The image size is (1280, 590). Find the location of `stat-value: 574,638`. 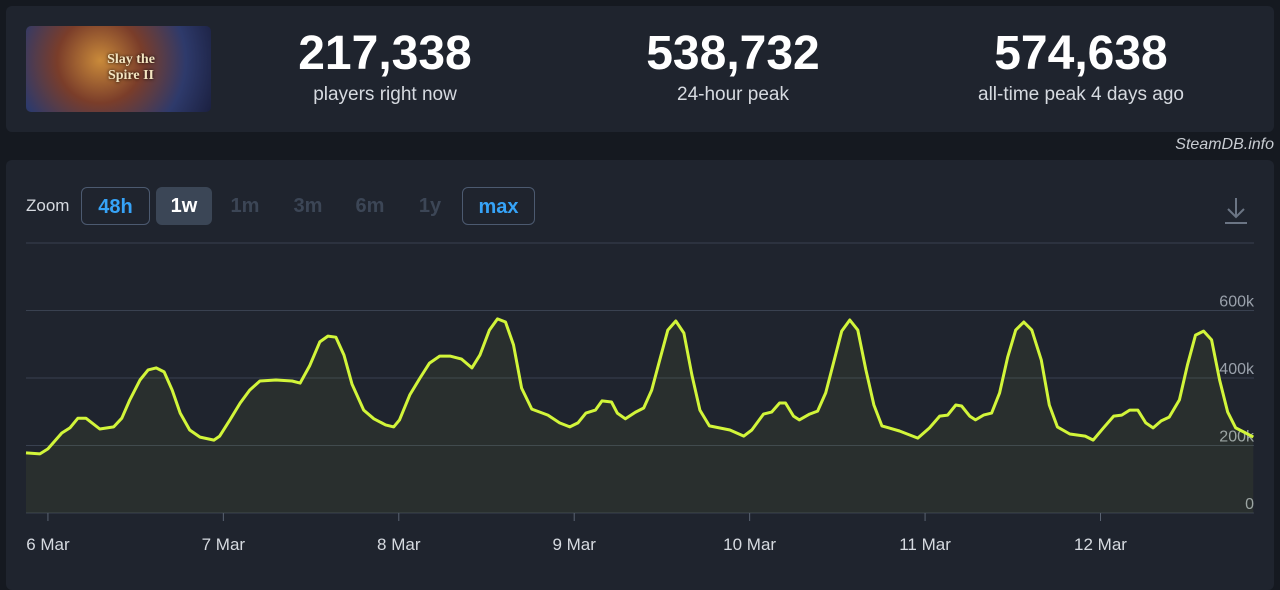

stat-value: 574,638 is located at coordinates (1081, 53).